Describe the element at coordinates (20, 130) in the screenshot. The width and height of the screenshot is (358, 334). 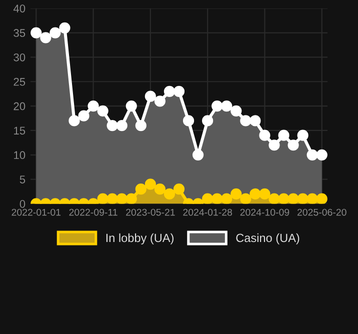
I see `y-tick-label: 15` at that location.